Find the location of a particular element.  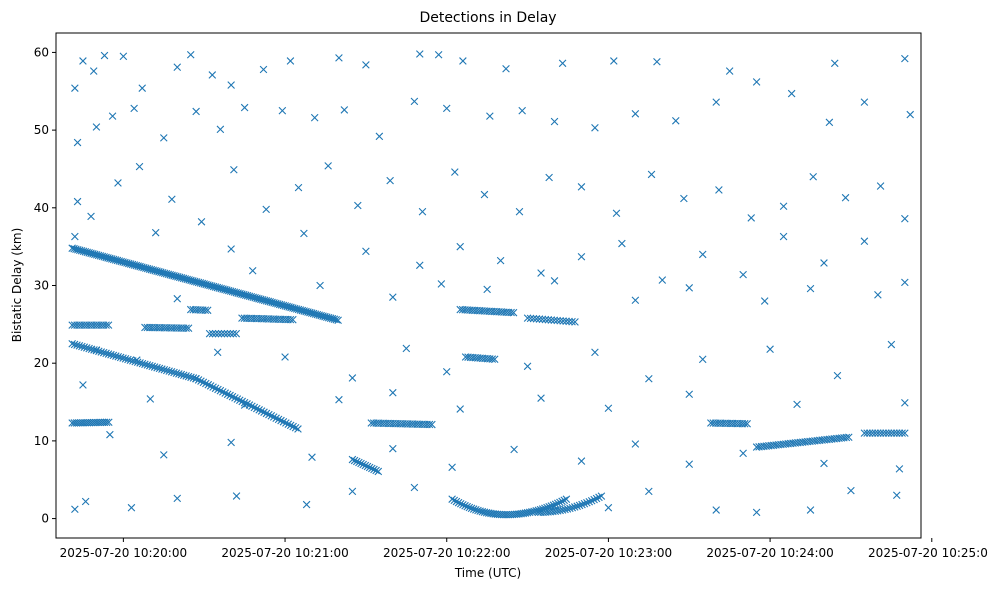

x-tick-label-1: 2025-07-20 10:21:00 is located at coordinates (284, 553).